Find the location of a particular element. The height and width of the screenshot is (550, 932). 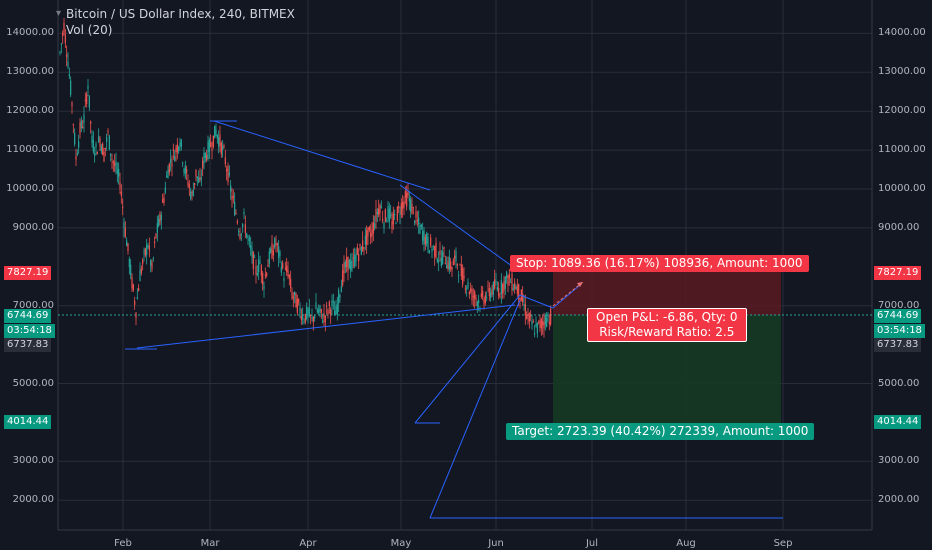

symbol-title: Bitcoin / US Dollar Index, 240, BITMEX is located at coordinates (180, 14).